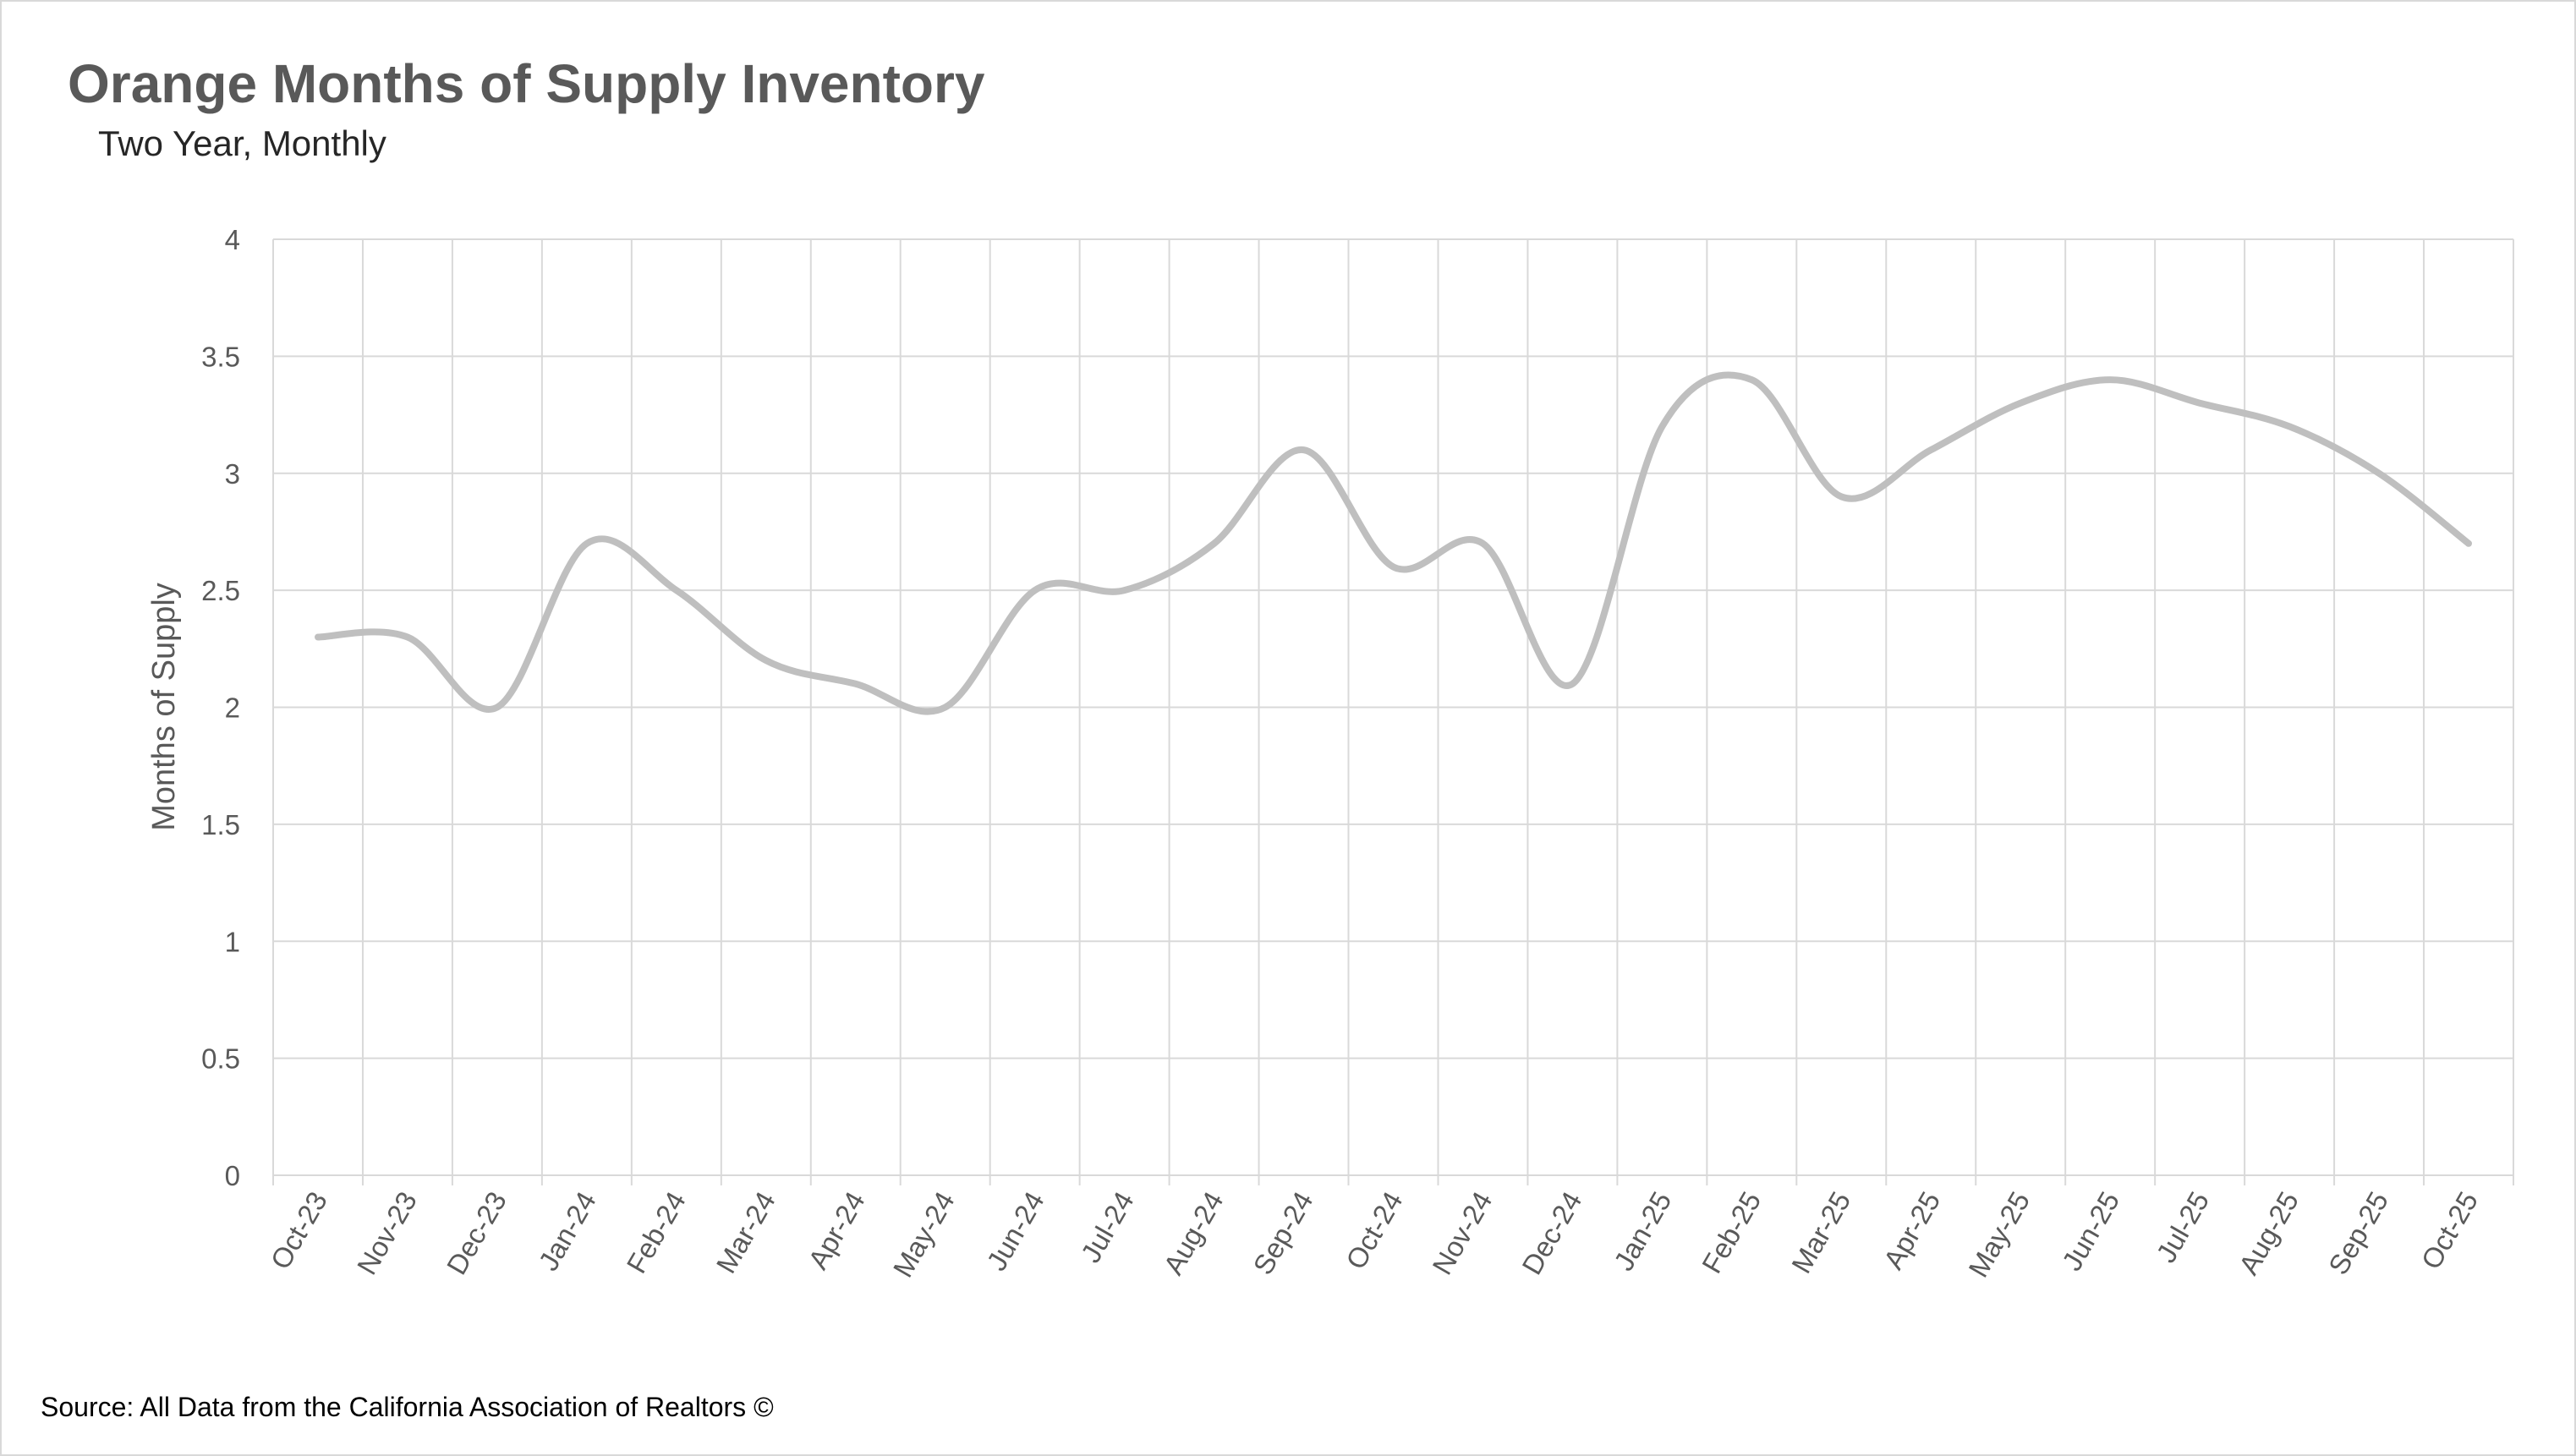  I want to click on x-tick-label: Feb-24, so click(656, 1232).